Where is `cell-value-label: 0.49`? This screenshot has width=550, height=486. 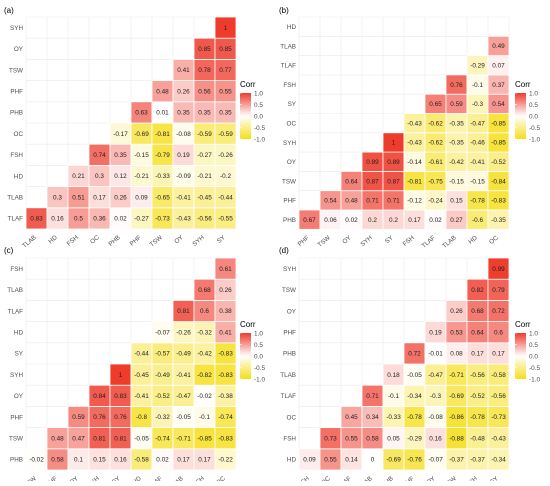
cell-value-label: 0.49 is located at coordinates (498, 46).